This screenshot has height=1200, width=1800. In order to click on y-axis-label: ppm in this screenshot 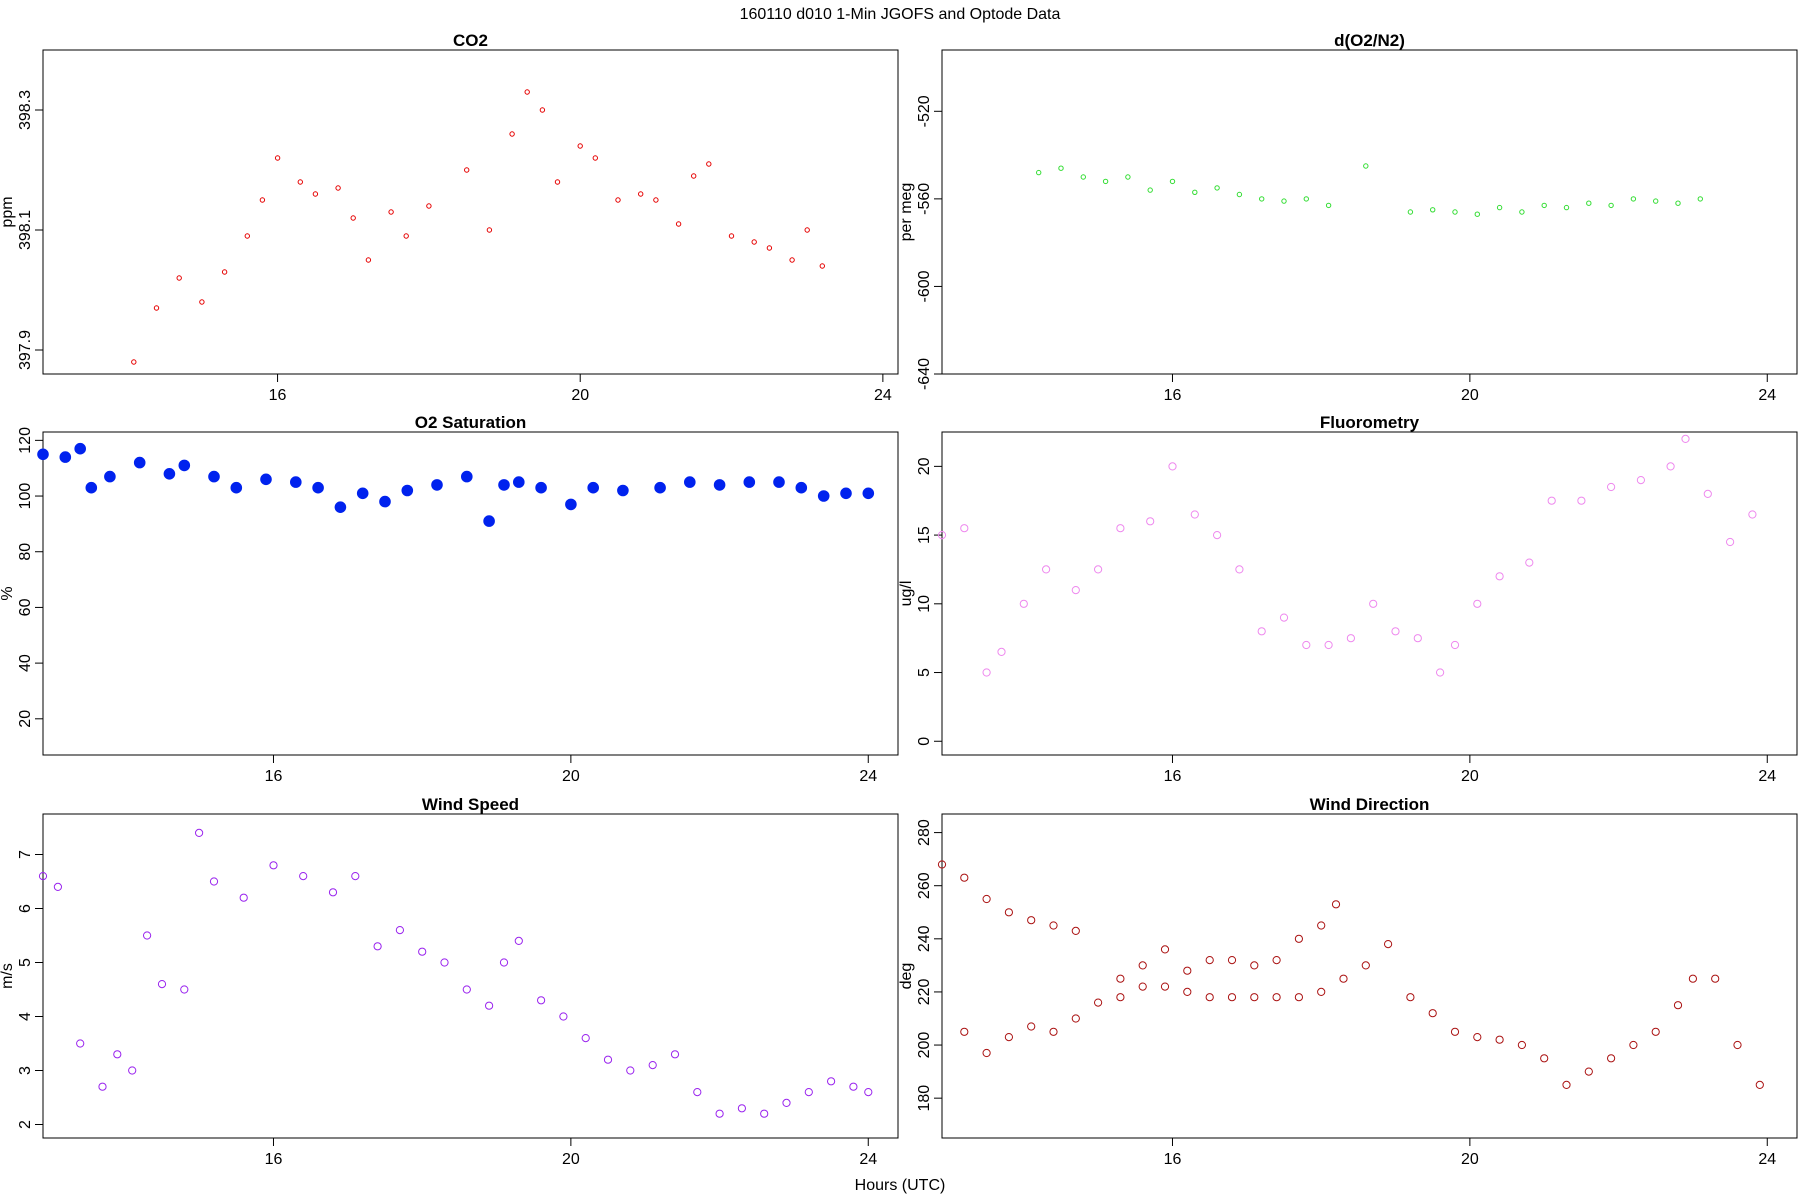, I will do `click(8, 211)`.